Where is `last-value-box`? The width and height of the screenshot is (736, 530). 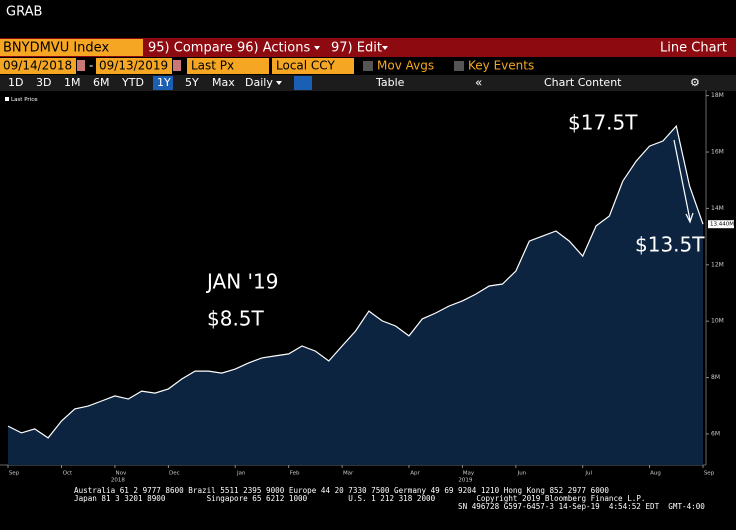 last-value-box is located at coordinates (721, 224).